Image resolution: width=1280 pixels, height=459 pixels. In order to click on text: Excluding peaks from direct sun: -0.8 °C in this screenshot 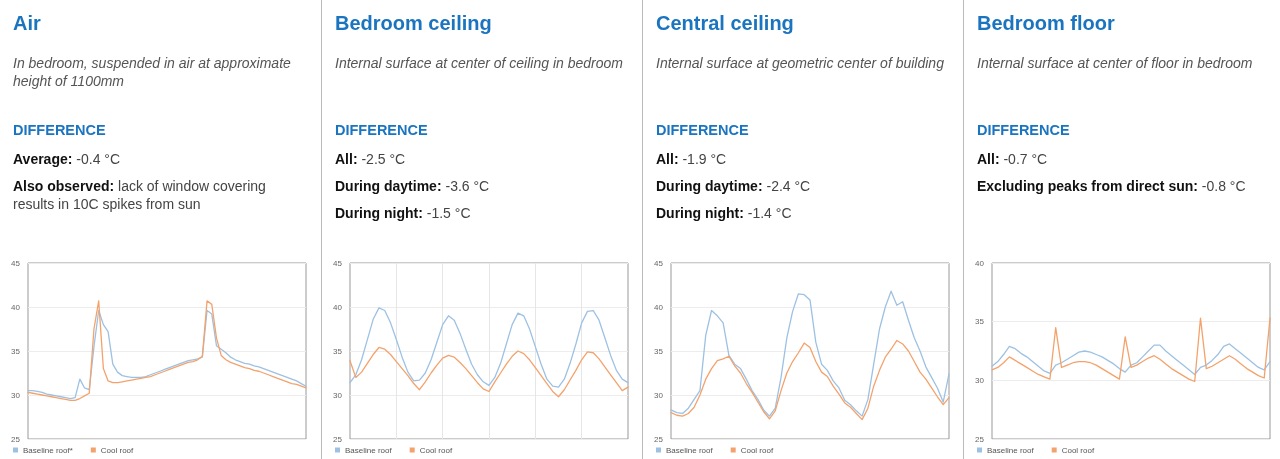, I will do `click(1112, 186)`.